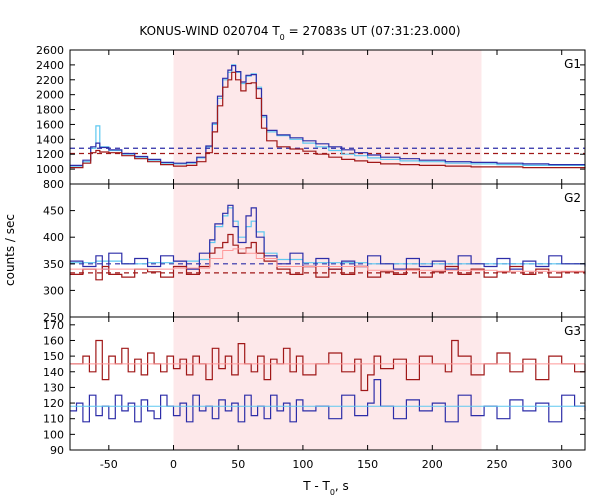  What do you see at coordinates (432, 464) in the screenshot?
I see `x-tick-label-200: 200` at bounding box center [432, 464].